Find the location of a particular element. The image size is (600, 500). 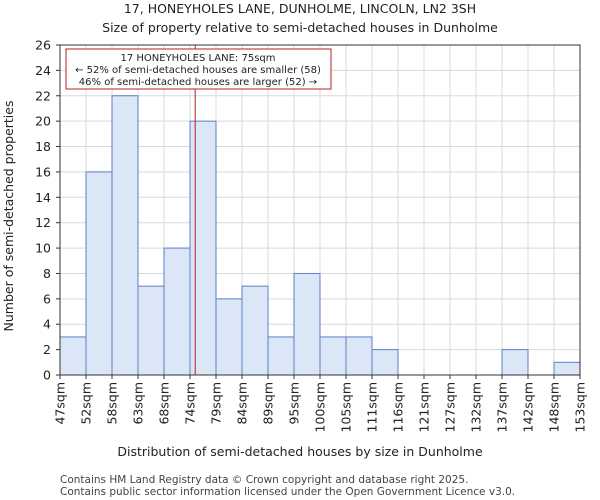

y-tick-label: 22 is located at coordinates (43, 95).